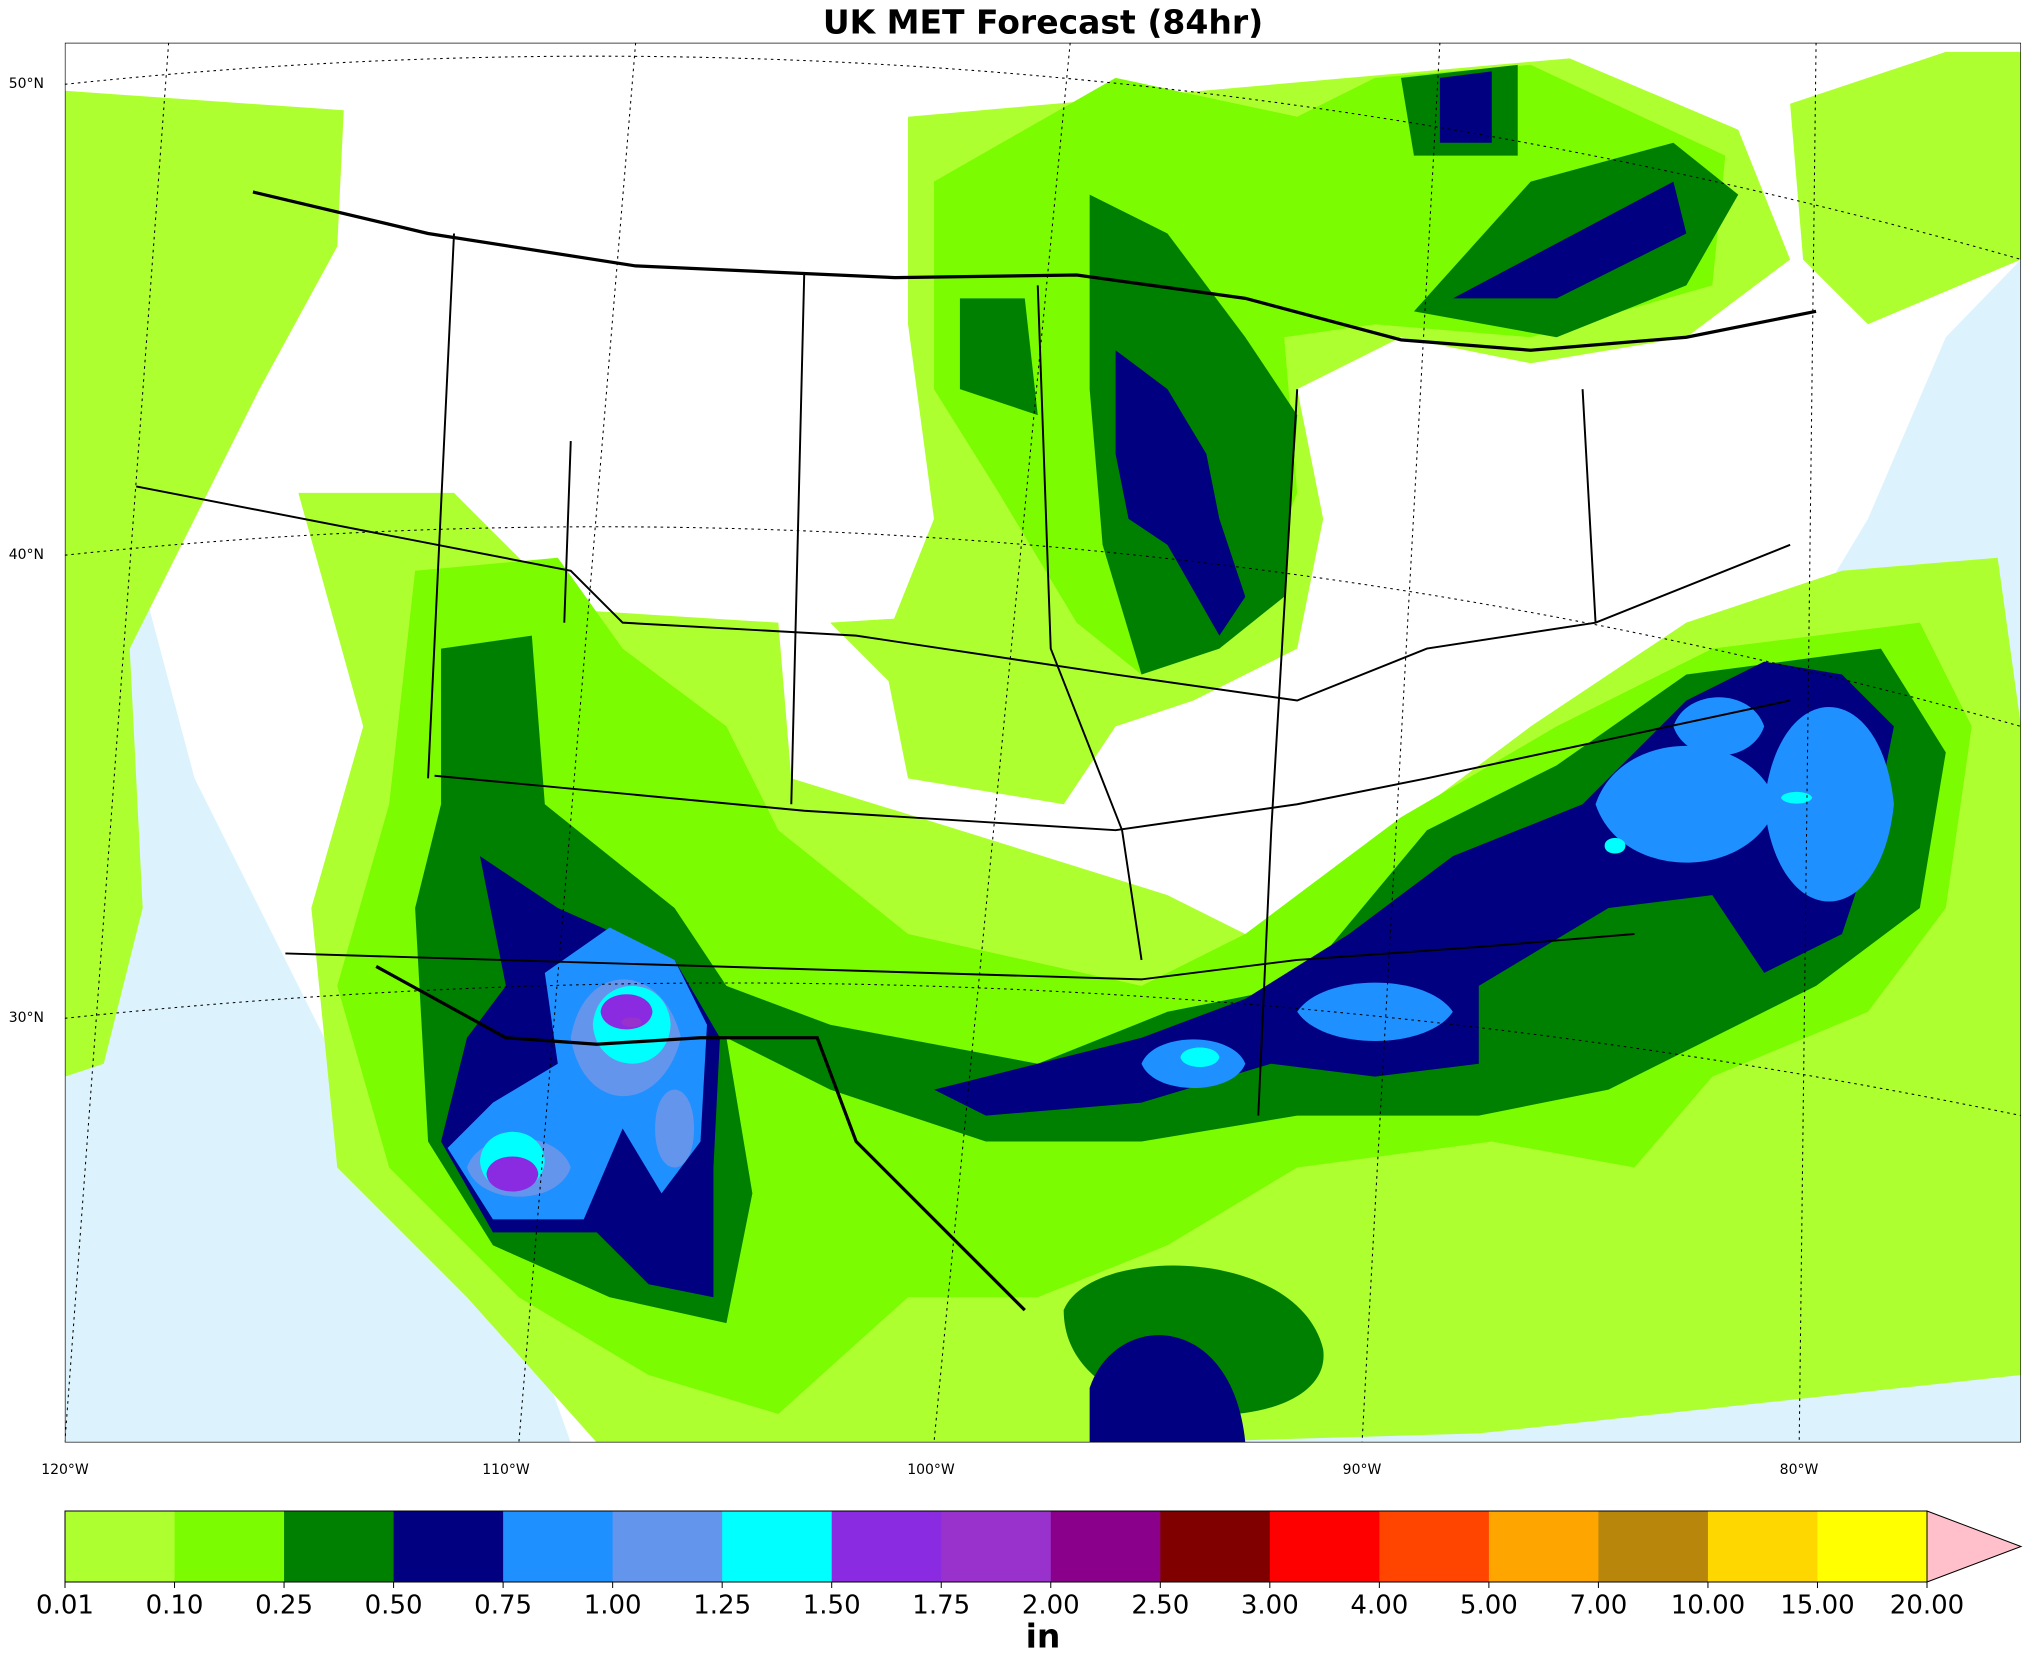  What do you see at coordinates (1708, 1606) in the screenshot?
I see `colorbar-tick-label: 10.00` at bounding box center [1708, 1606].